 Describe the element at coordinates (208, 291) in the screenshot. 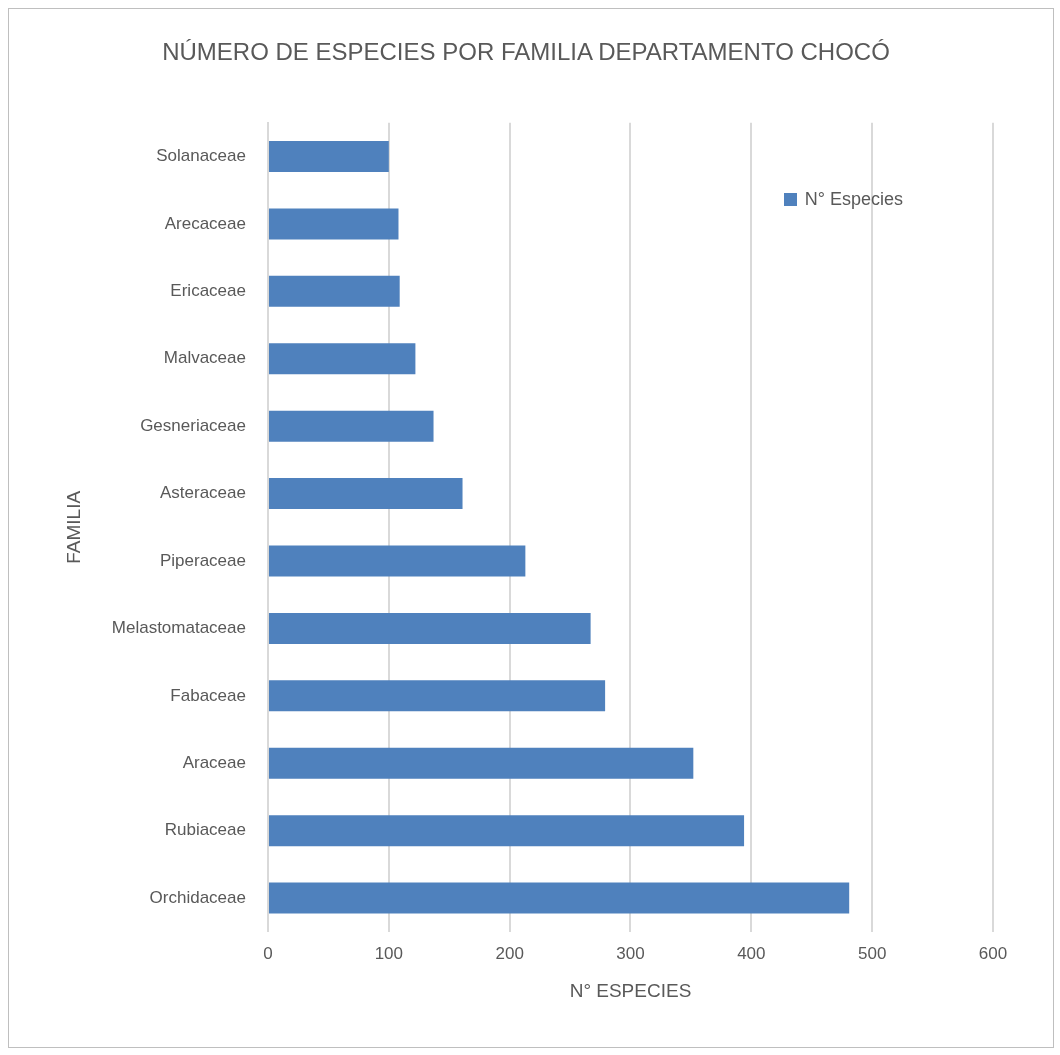

I see `y-tick-label: Ericaceae` at that location.